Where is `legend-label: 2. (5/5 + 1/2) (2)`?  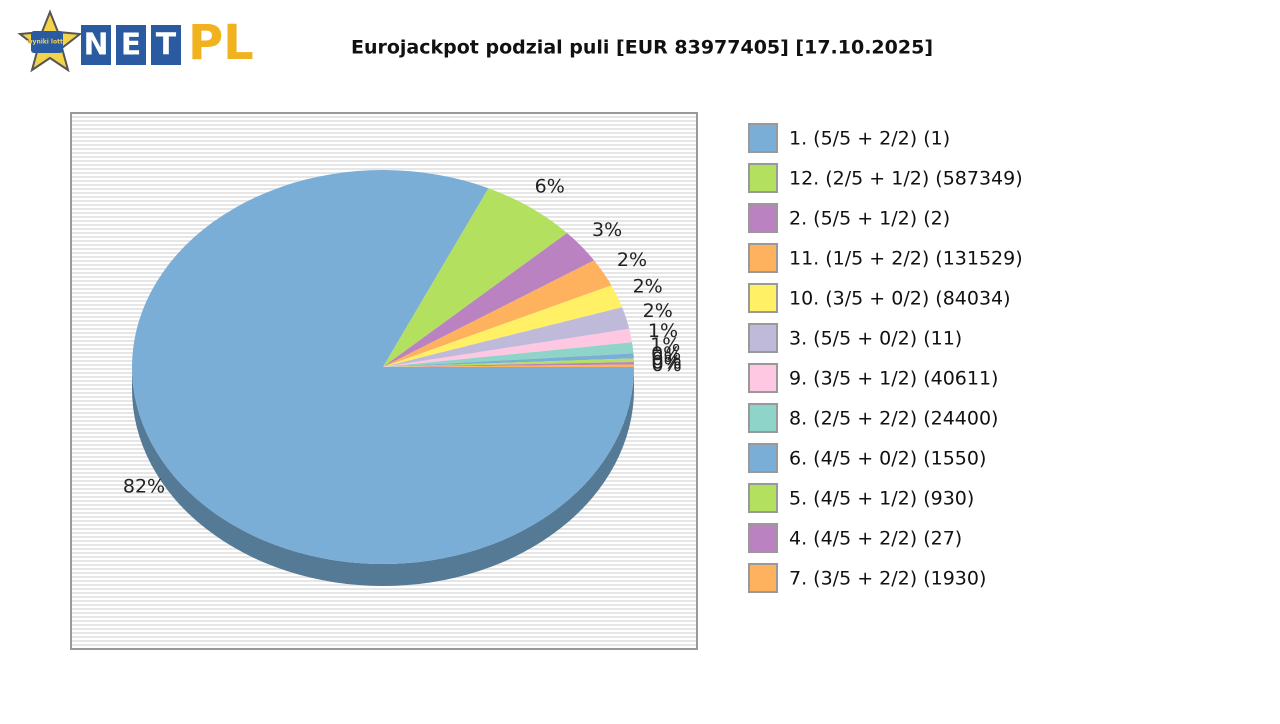
legend-label: 2. (5/5 + 1/2) (2) is located at coordinates (869, 219).